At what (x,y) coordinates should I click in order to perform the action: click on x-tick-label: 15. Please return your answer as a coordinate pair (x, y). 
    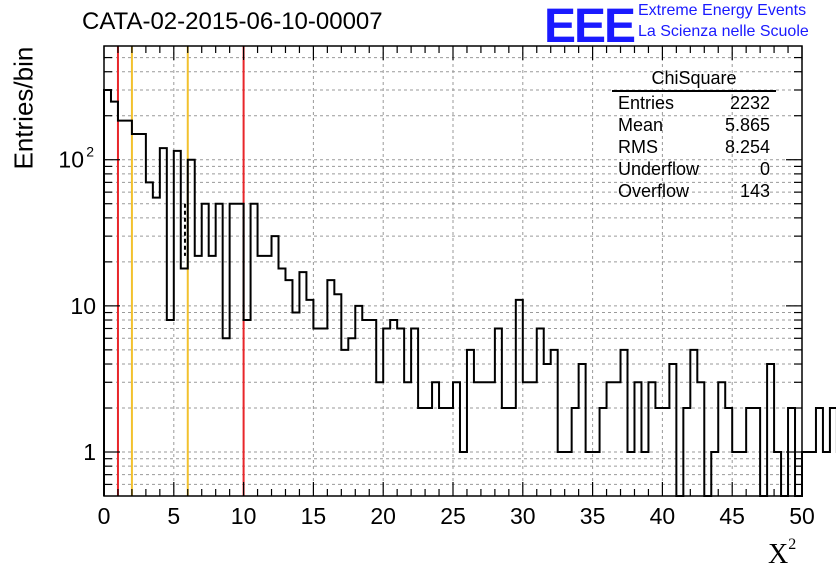
    Looking at the image, I should click on (314, 516).